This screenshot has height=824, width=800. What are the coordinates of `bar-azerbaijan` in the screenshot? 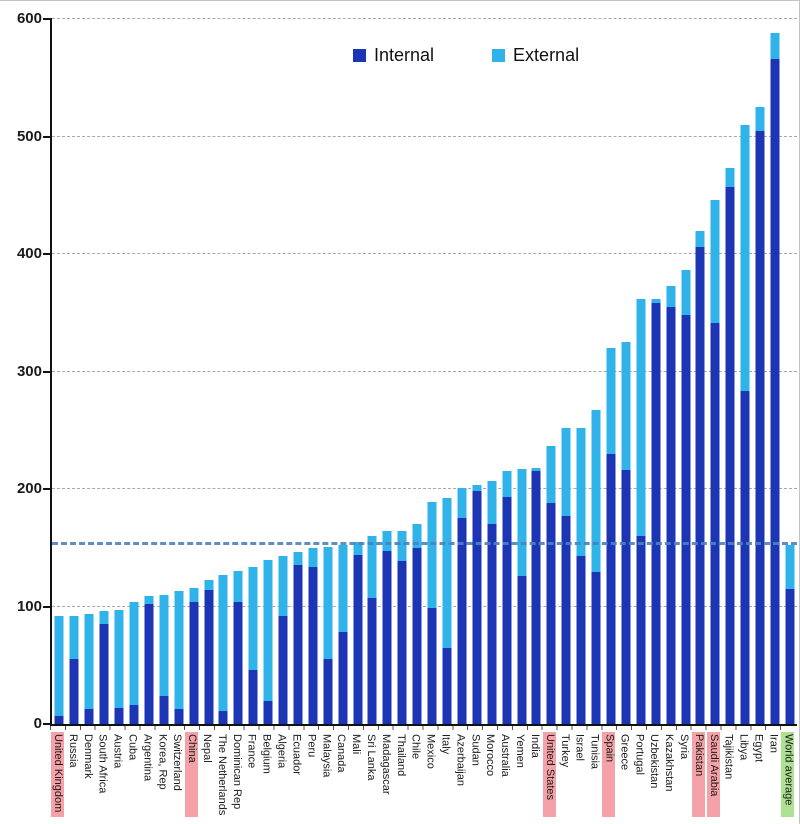 It's located at (462, 605).